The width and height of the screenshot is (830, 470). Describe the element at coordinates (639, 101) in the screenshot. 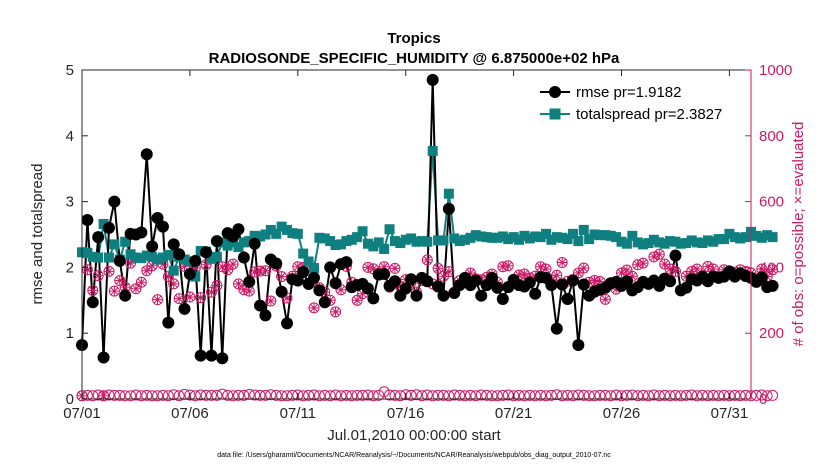

I see `legend: rmse pr=1.9182 totalspread pr=2.3827` at that location.